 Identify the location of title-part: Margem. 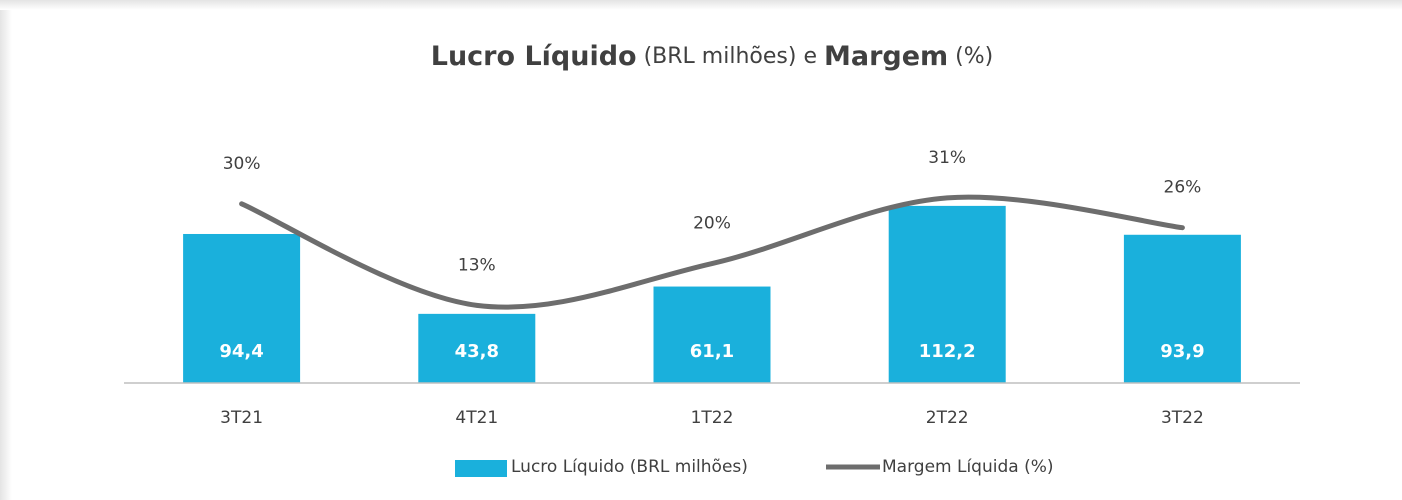
(886, 56).